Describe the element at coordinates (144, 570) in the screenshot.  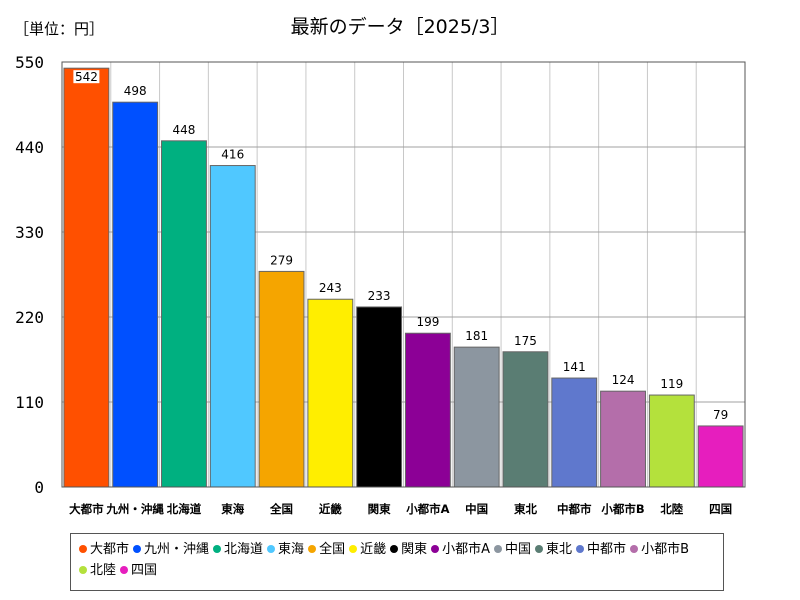
I see `legend-label: 四国` at that location.